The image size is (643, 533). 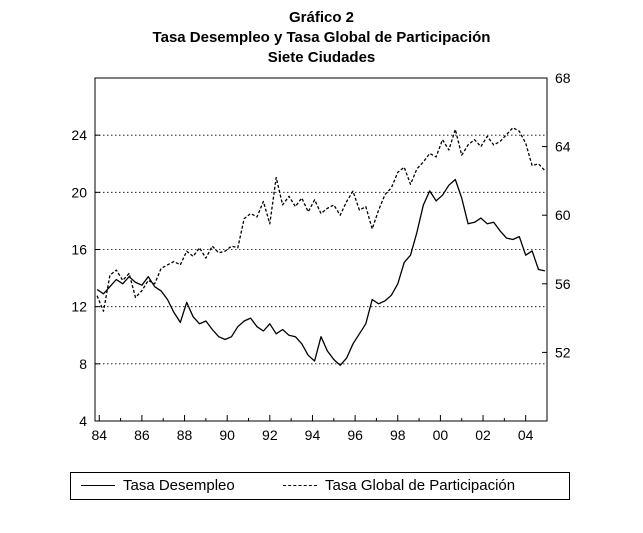 What do you see at coordinates (483, 435) in the screenshot?
I see `x-axis-tick-label: 02` at bounding box center [483, 435].